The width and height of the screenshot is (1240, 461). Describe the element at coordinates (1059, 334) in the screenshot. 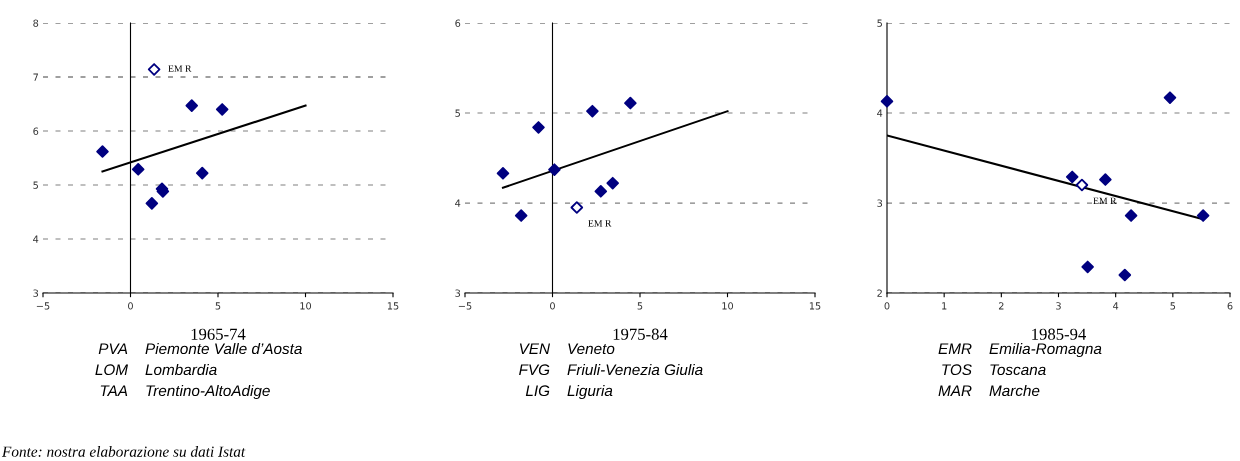

I see `text: 1985-94` at that location.